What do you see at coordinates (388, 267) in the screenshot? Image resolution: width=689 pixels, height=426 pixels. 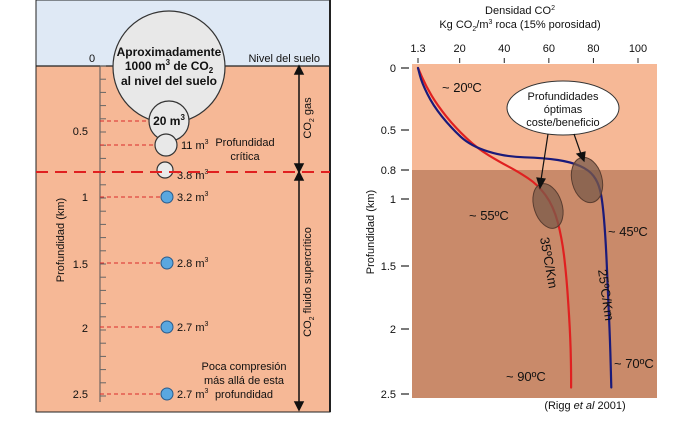 I see `y-tick-label: 1.5` at bounding box center [388, 267].